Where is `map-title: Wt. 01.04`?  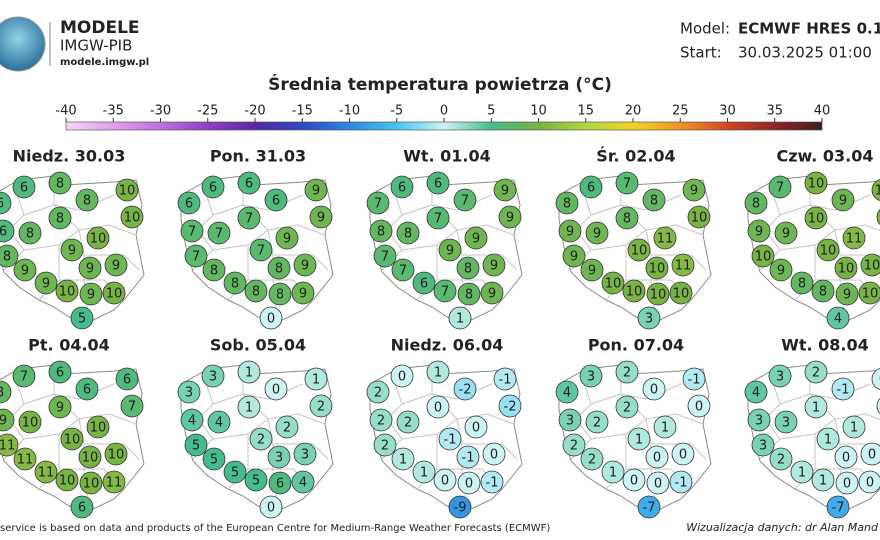 map-title: Wt. 01.04 is located at coordinates (447, 156).